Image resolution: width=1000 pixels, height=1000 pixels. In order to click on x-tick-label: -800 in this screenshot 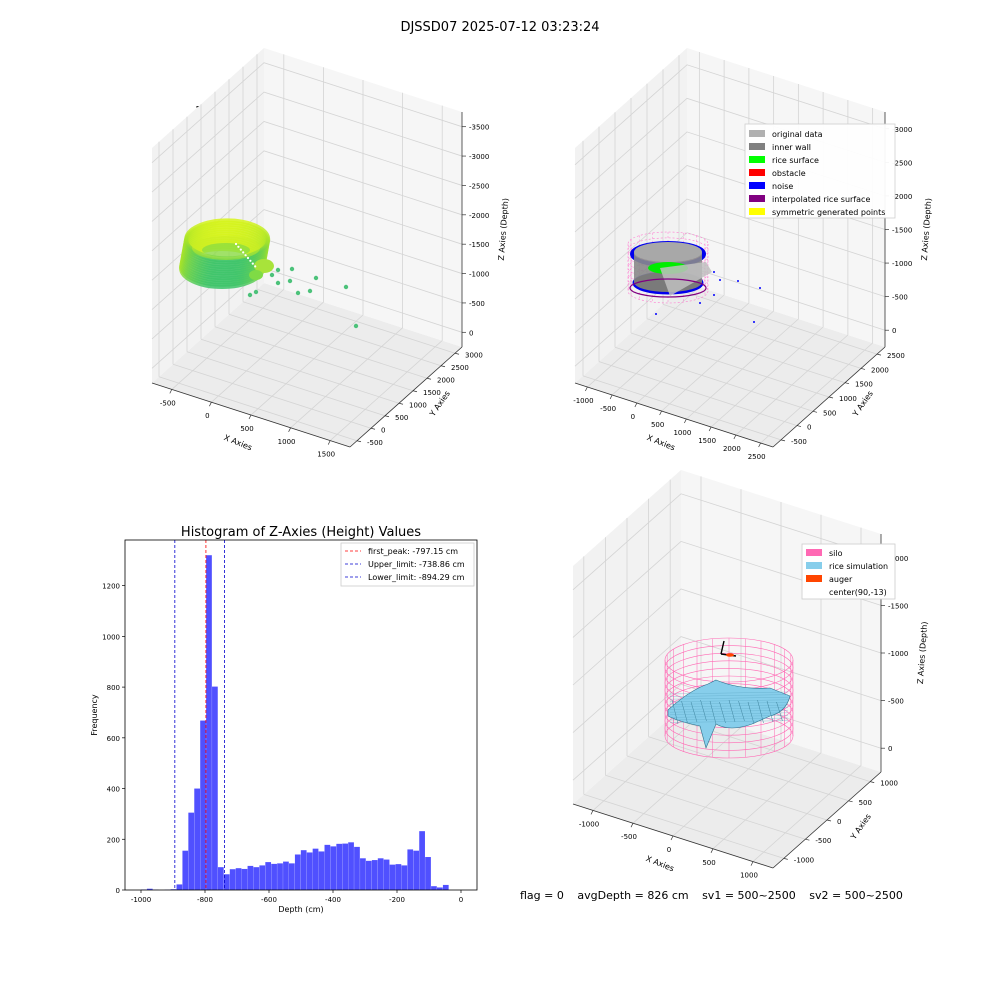, I will do `click(205, 900)`.